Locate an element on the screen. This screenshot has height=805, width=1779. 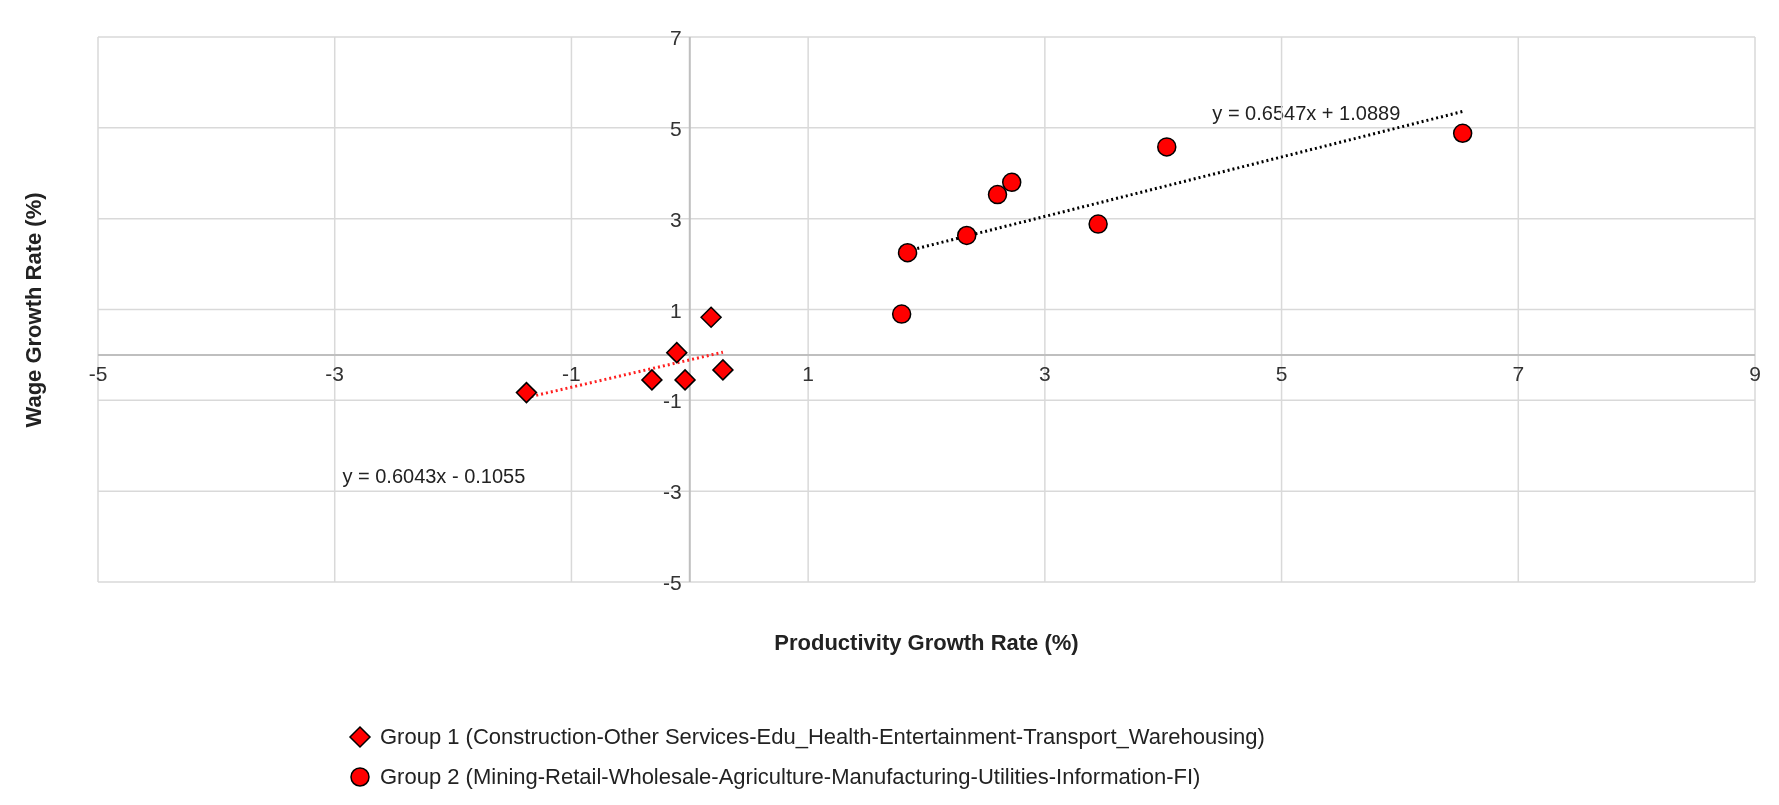
x-axis-title: Productivity Growth Rate (%) is located at coordinates (926, 643).